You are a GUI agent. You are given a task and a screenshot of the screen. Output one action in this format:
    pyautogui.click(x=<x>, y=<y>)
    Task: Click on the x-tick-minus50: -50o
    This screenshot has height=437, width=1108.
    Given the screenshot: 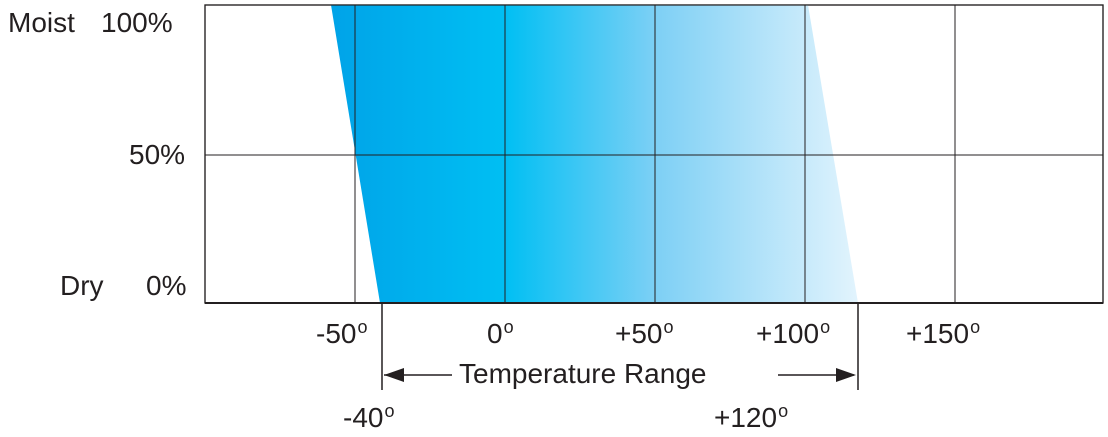 What is the action you would take?
    pyautogui.click(x=342, y=333)
    